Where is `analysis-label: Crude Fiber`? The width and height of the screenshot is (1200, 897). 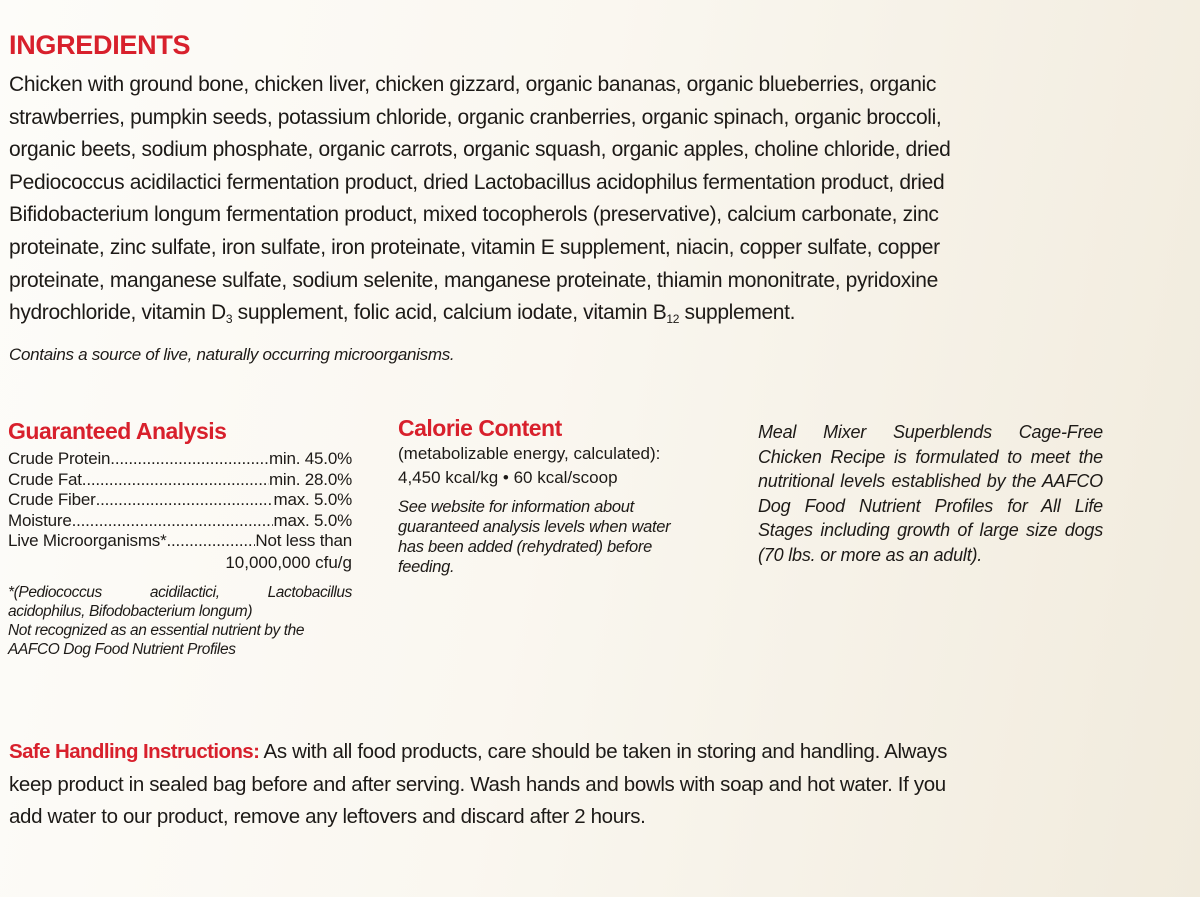
analysis-label: Crude Fiber is located at coordinates (52, 499).